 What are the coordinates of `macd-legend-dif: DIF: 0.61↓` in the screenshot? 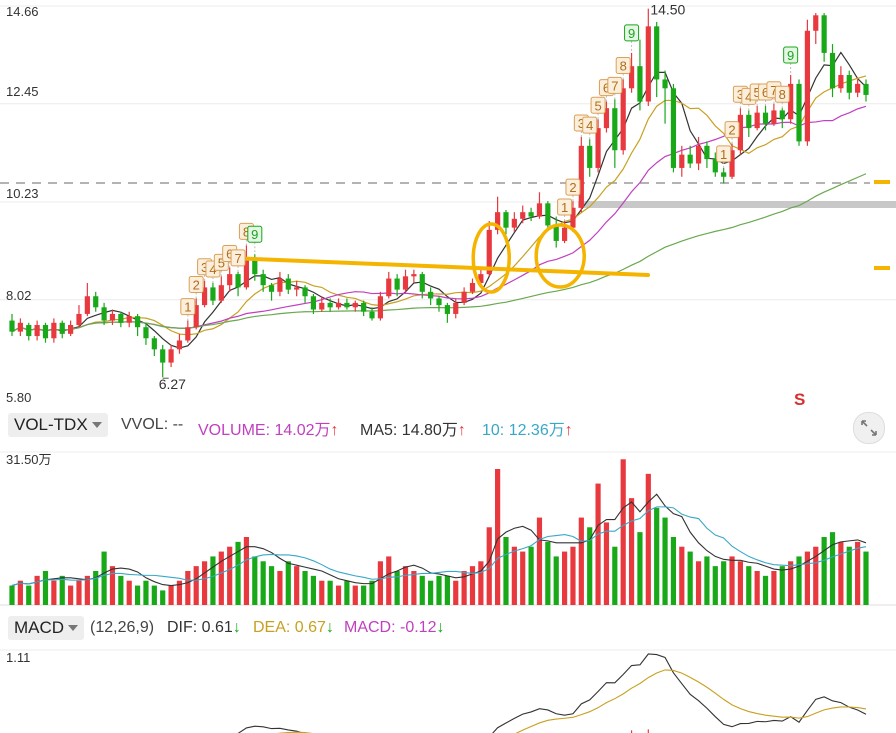 It's located at (204, 627).